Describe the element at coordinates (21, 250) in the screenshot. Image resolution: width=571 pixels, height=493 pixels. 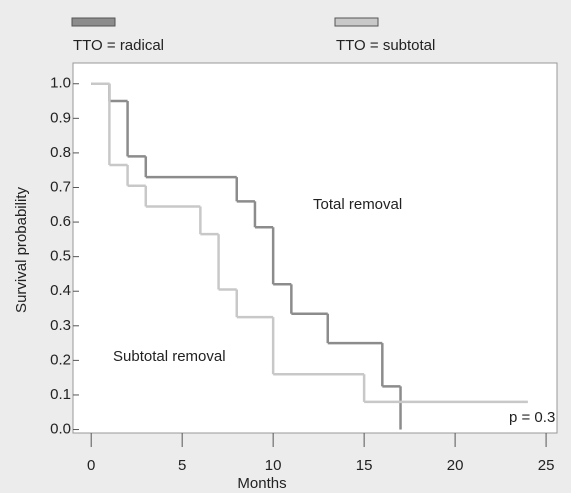
I see `y-axis-label: Survival probability` at that location.